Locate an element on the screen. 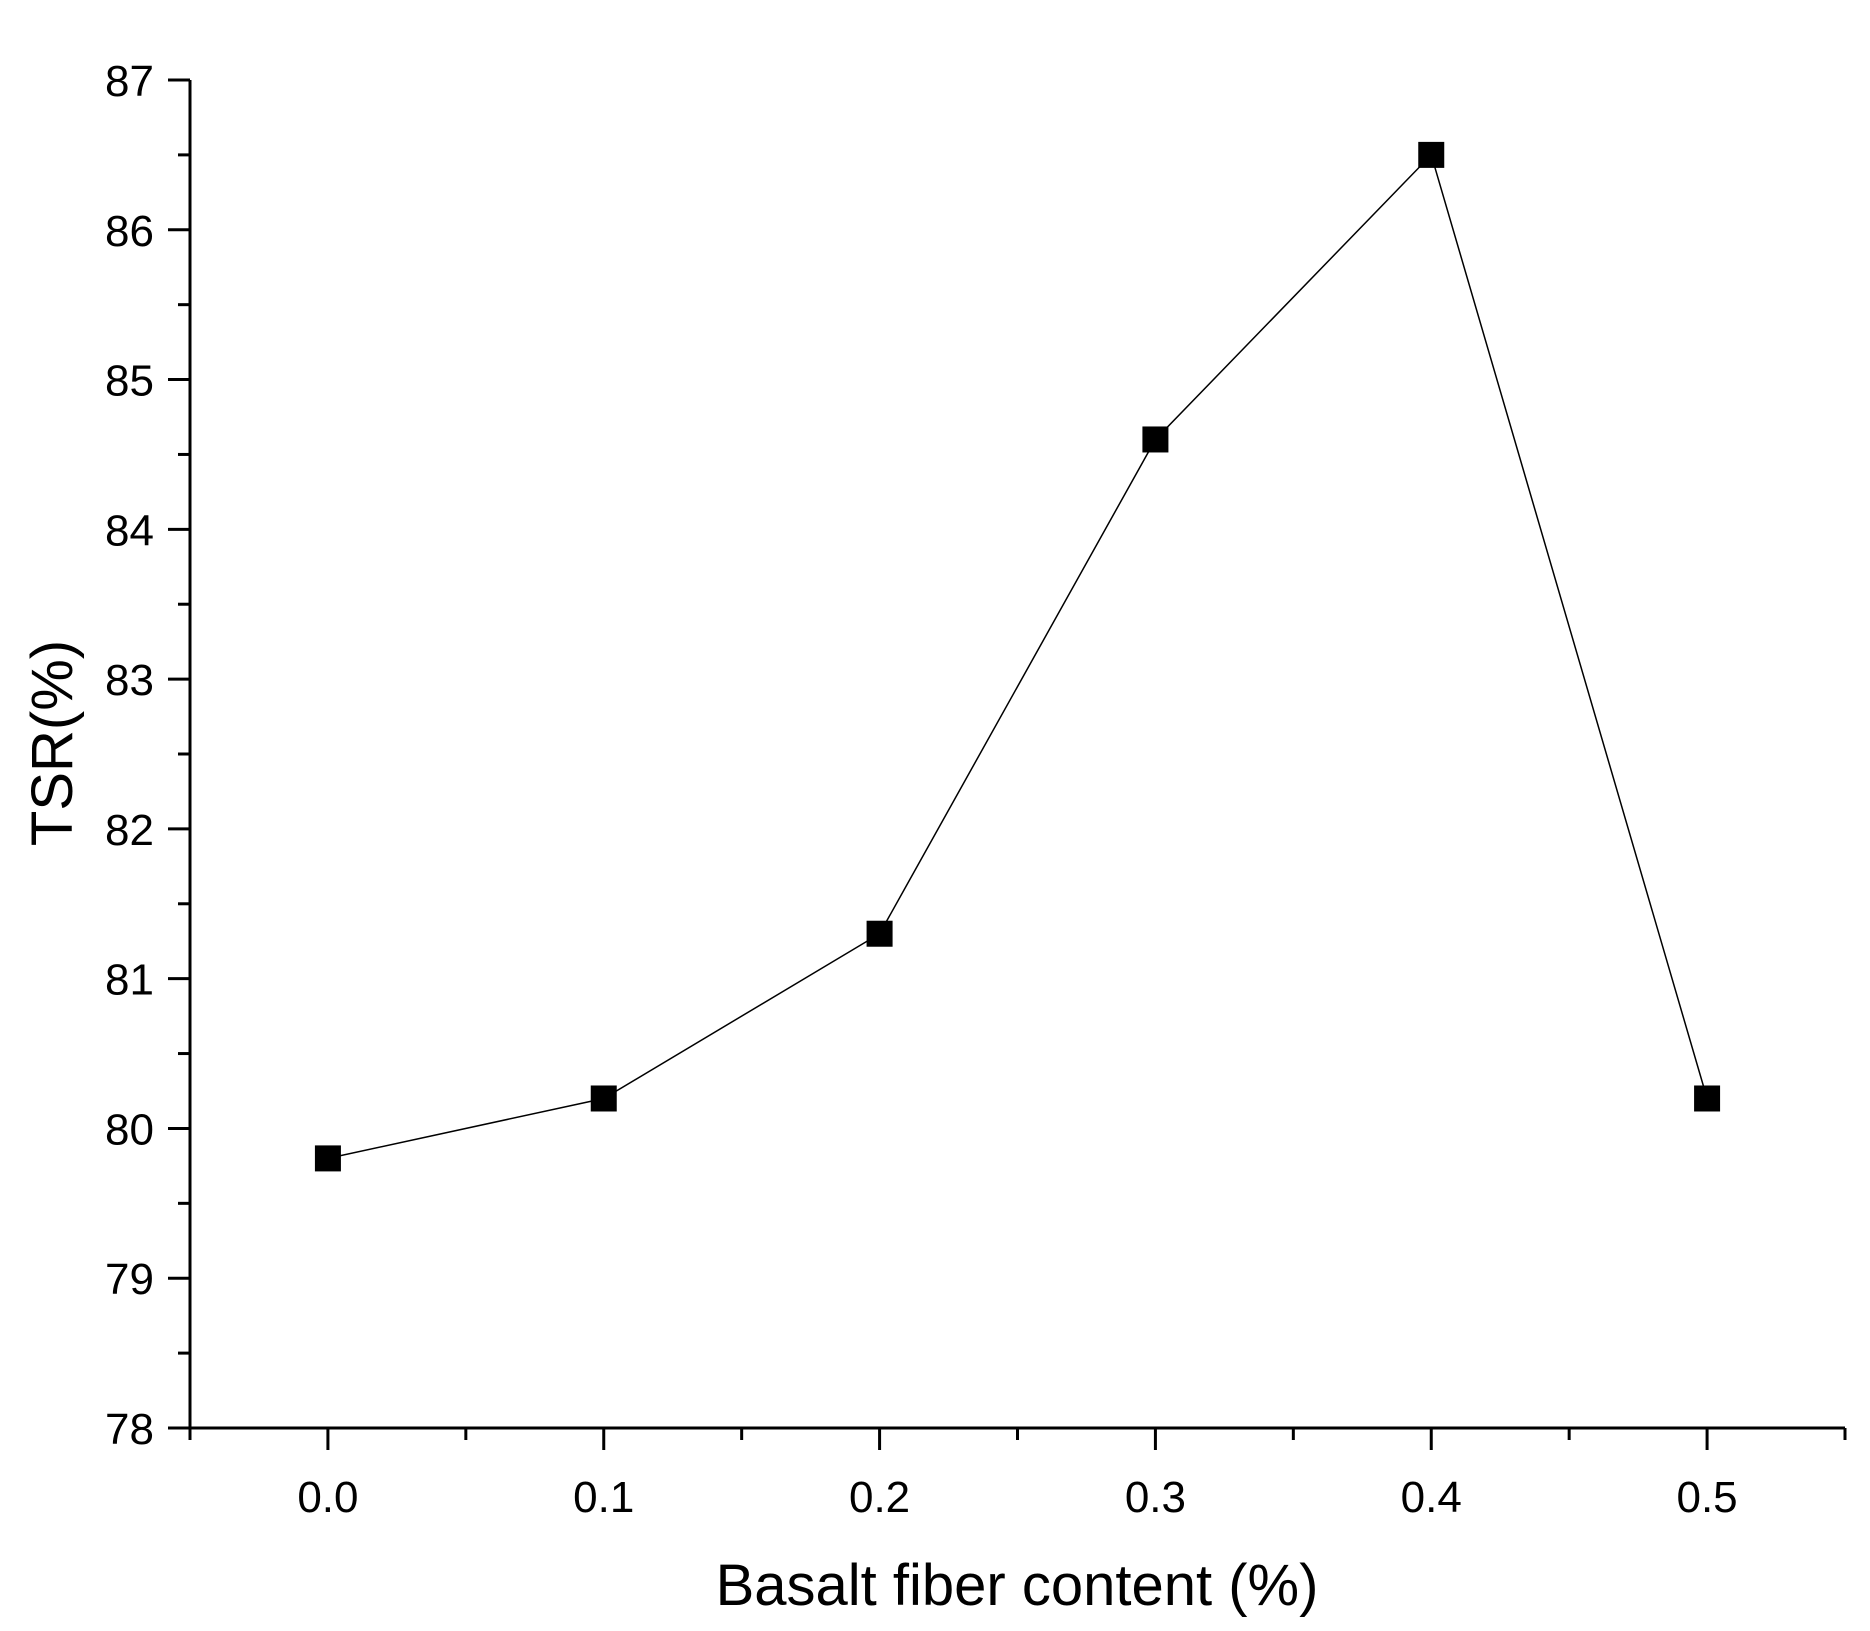  y-tick-label: 80 is located at coordinates (129, 1129).